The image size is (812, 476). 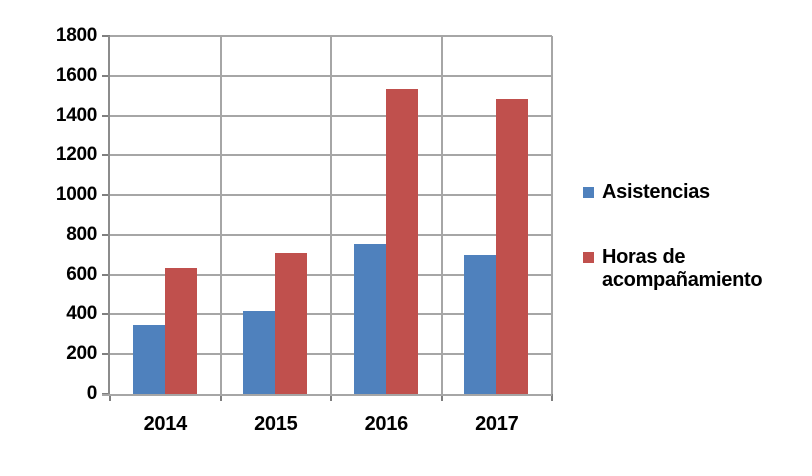 What do you see at coordinates (259, 352) in the screenshot?
I see `bar-asistencias-2015` at bounding box center [259, 352].